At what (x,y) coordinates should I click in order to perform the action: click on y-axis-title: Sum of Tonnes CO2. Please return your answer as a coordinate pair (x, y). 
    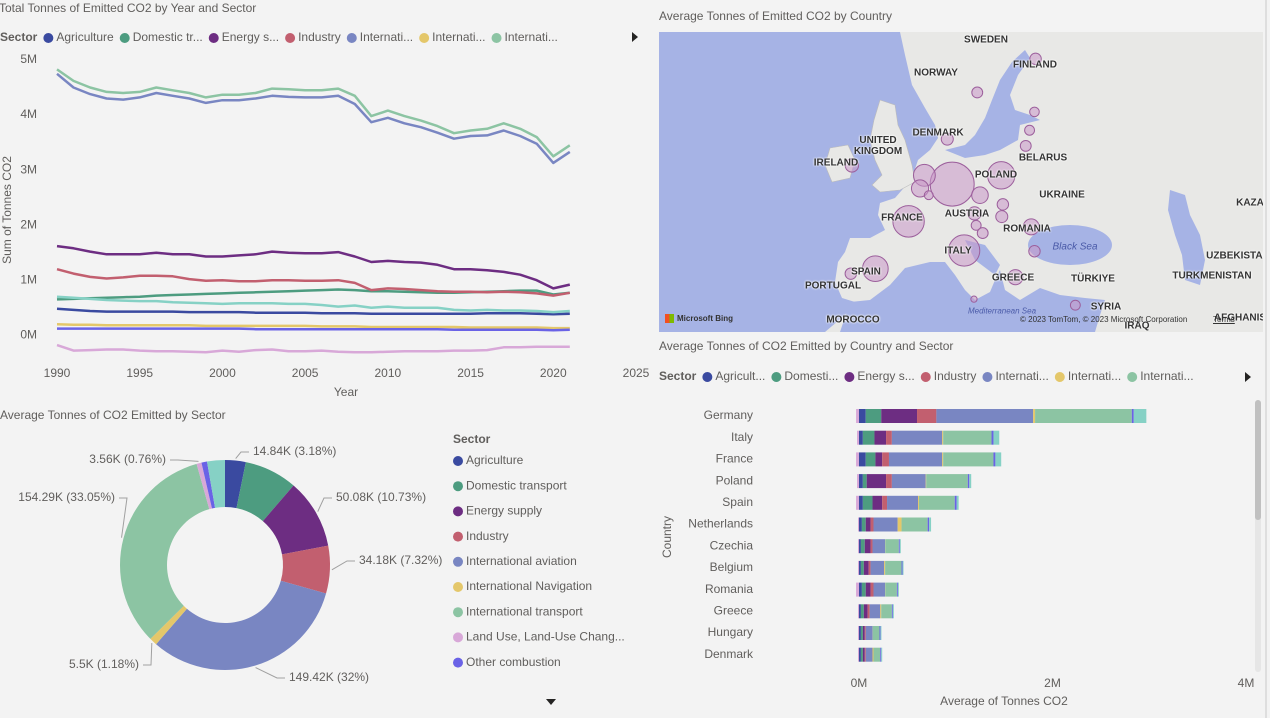
    Looking at the image, I should click on (7, 210).